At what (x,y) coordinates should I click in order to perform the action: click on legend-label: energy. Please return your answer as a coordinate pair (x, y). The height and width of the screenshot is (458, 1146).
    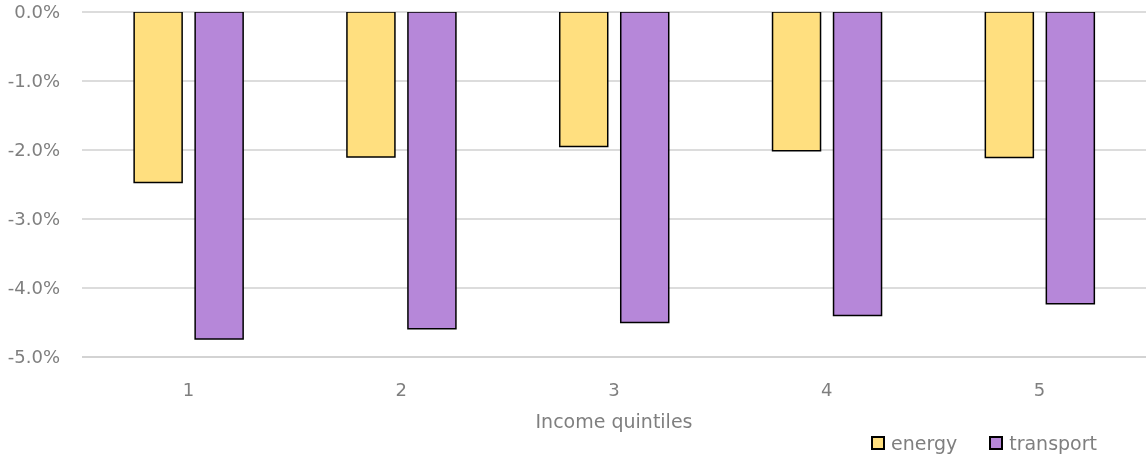
    Looking at the image, I should click on (924, 443).